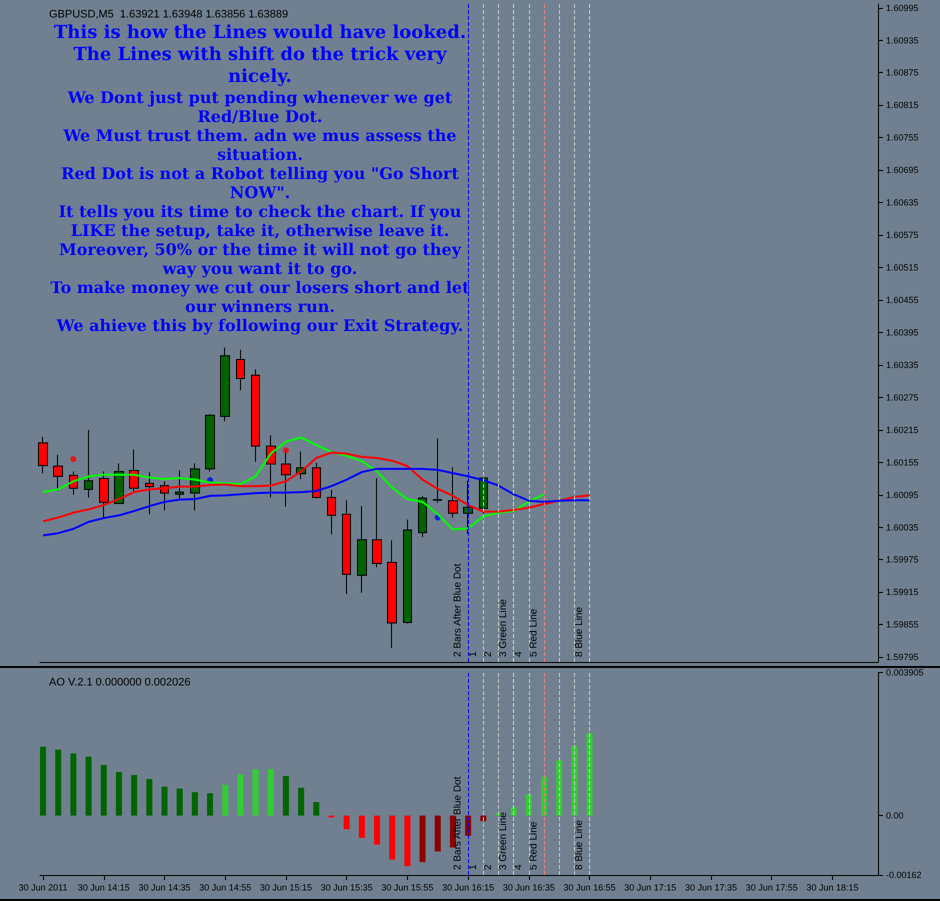  What do you see at coordinates (260, 259) in the screenshot?
I see `annotation: Moreover, 50% or the time it will not go they way you want it to go.` at bounding box center [260, 259].